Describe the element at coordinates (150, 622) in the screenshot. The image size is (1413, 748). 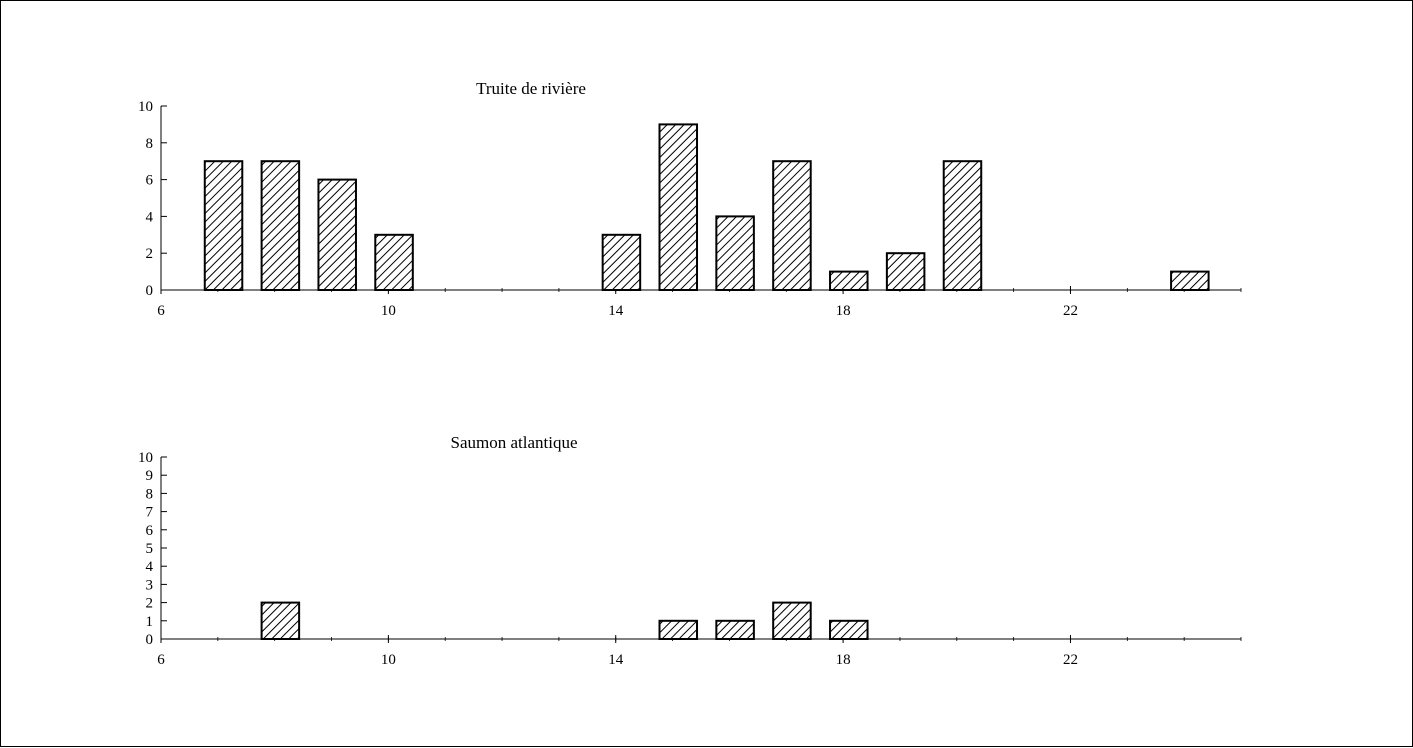
I see `y-tick-label: 1` at that location.